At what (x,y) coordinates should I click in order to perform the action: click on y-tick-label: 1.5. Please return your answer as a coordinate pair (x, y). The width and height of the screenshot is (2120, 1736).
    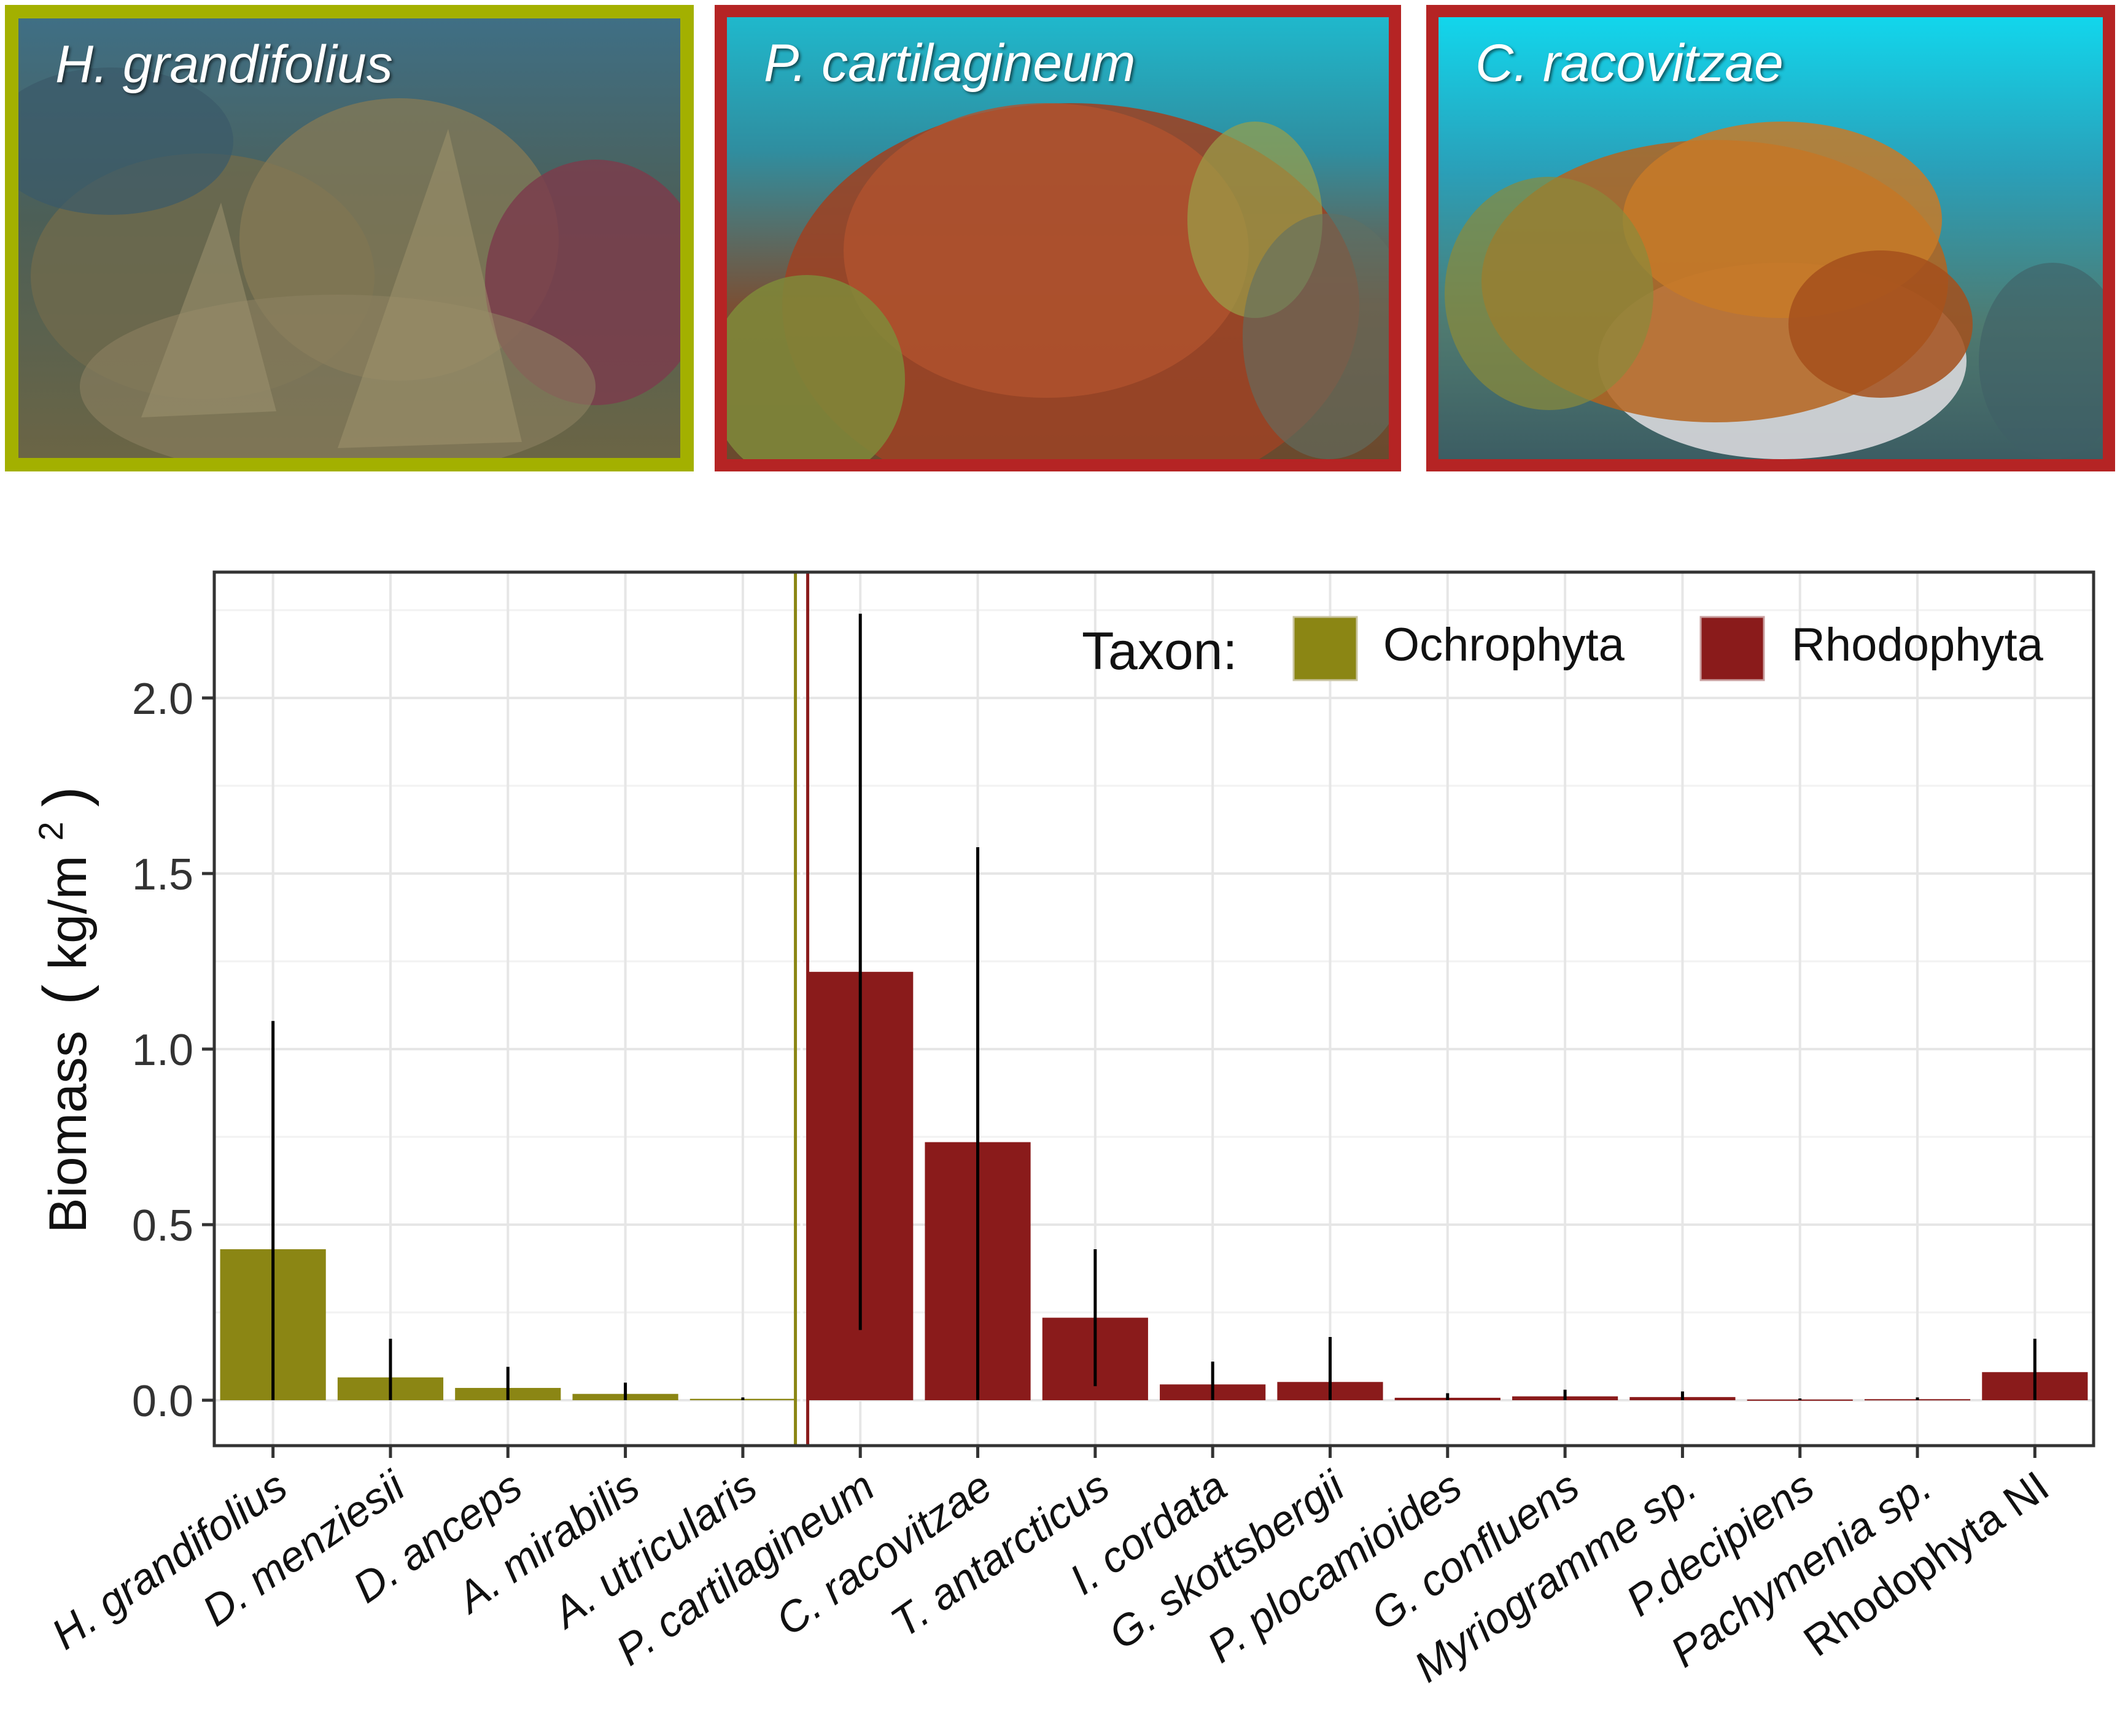
    Looking at the image, I should click on (162, 875).